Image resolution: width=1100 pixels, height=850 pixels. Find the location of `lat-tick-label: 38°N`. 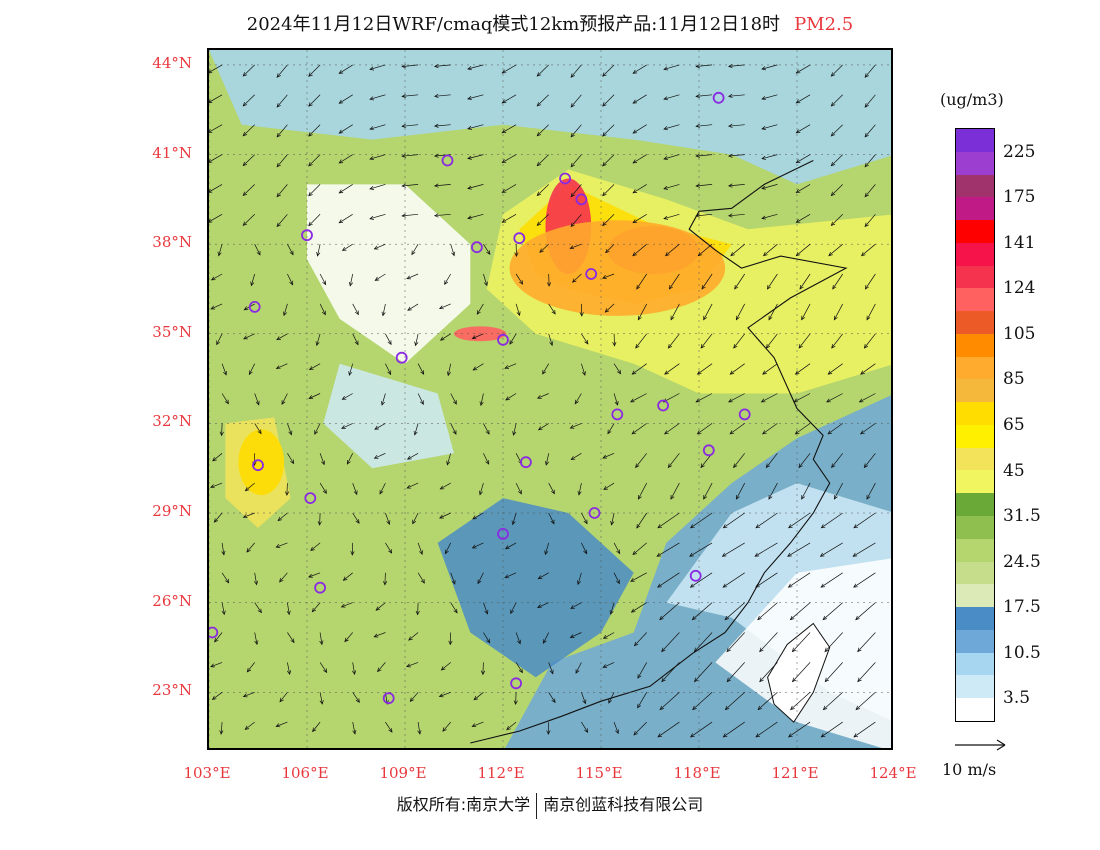

lat-tick-label: 38°N is located at coordinates (172, 242).